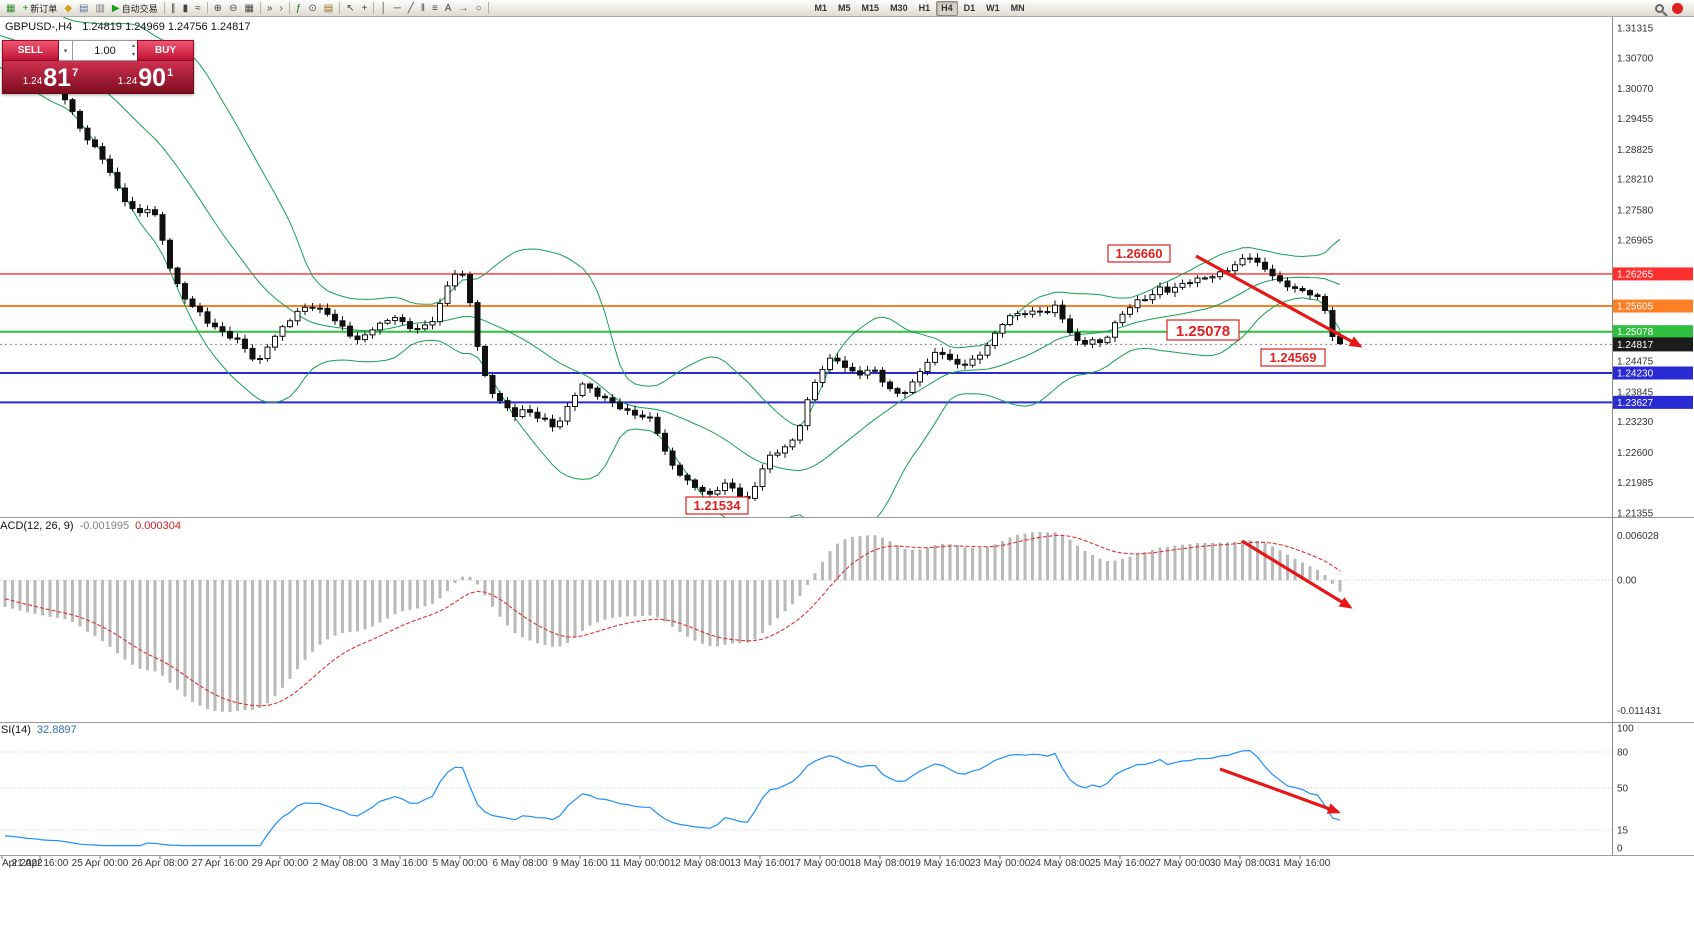 The width and height of the screenshot is (1694, 940). What do you see at coordinates (30, 50) in the screenshot?
I see `sell-button: SELL` at bounding box center [30, 50].